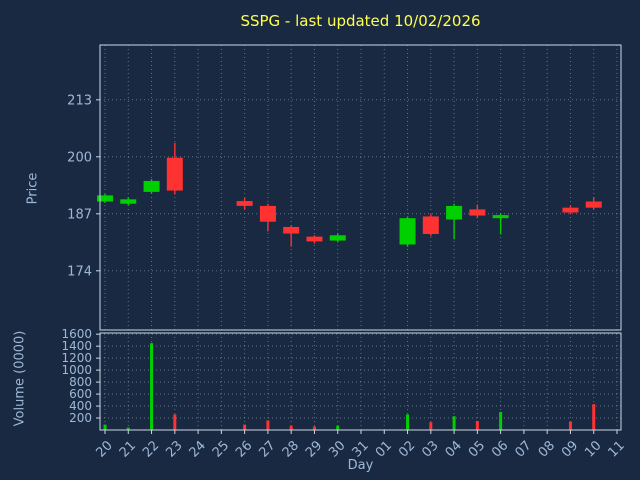 This screenshot has width=640, height=480. I want to click on x-tick-label: 04, so click(454, 449).